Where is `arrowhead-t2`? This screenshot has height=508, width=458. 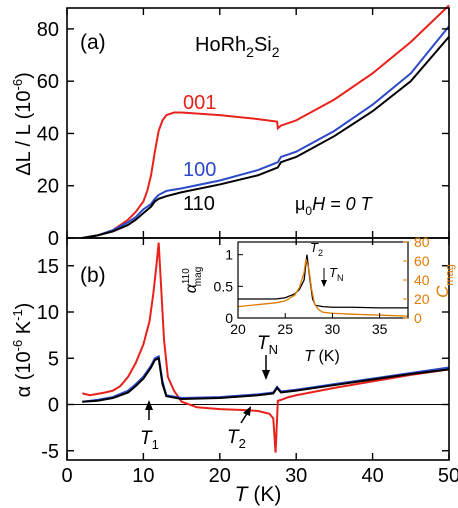
arrowhead-t2 is located at coordinates (247, 411).